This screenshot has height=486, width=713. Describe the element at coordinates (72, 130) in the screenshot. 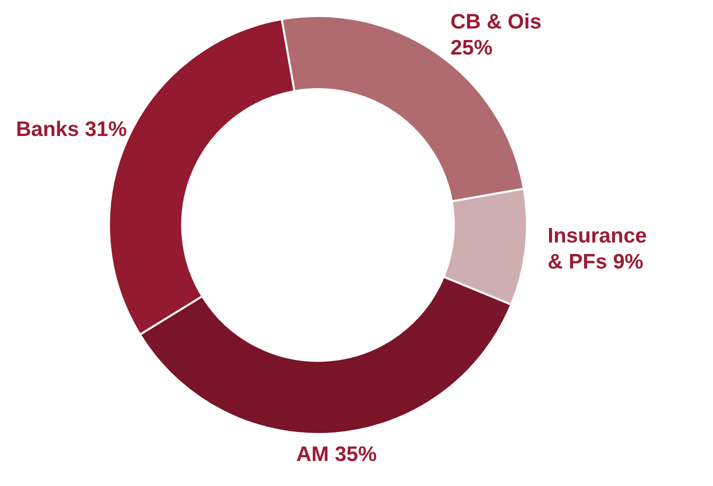

I see `slice-label: Banks 31%` at that location.